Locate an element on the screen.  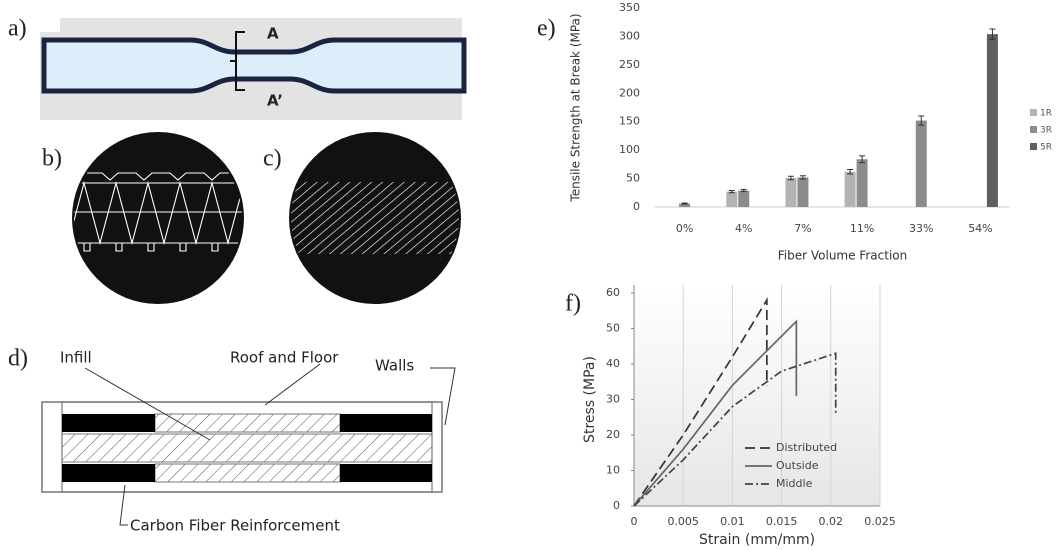
y-tick-label: 250 is located at coordinates (629, 64).